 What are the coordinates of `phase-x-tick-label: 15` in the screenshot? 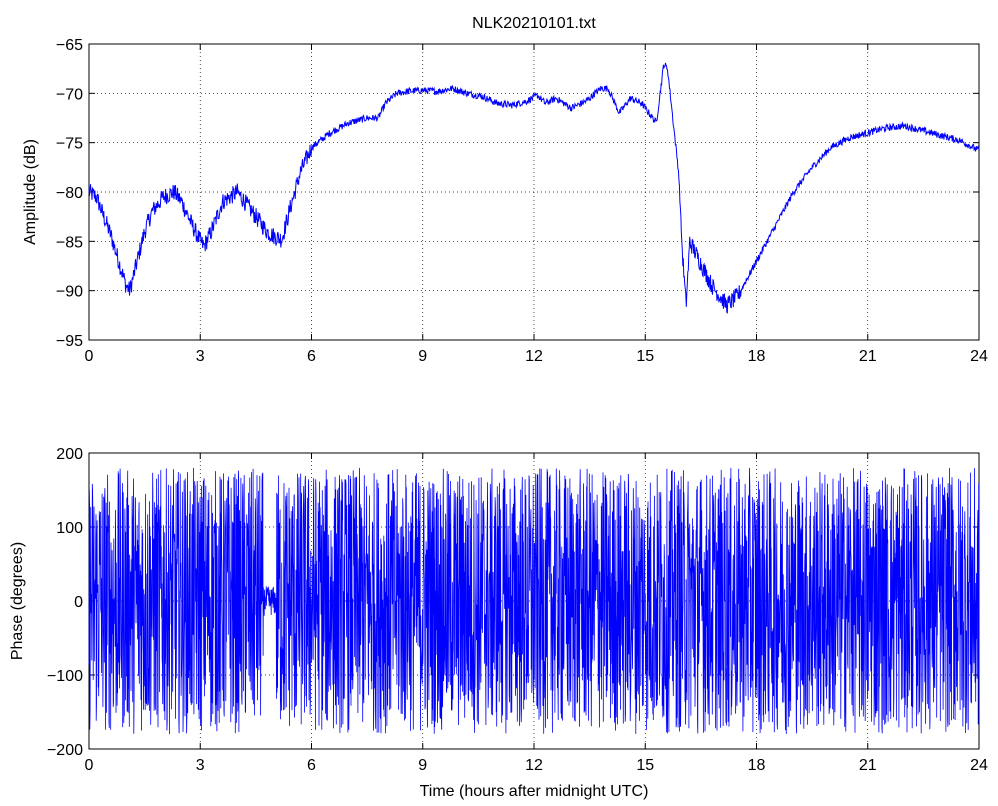 It's located at (645, 765).